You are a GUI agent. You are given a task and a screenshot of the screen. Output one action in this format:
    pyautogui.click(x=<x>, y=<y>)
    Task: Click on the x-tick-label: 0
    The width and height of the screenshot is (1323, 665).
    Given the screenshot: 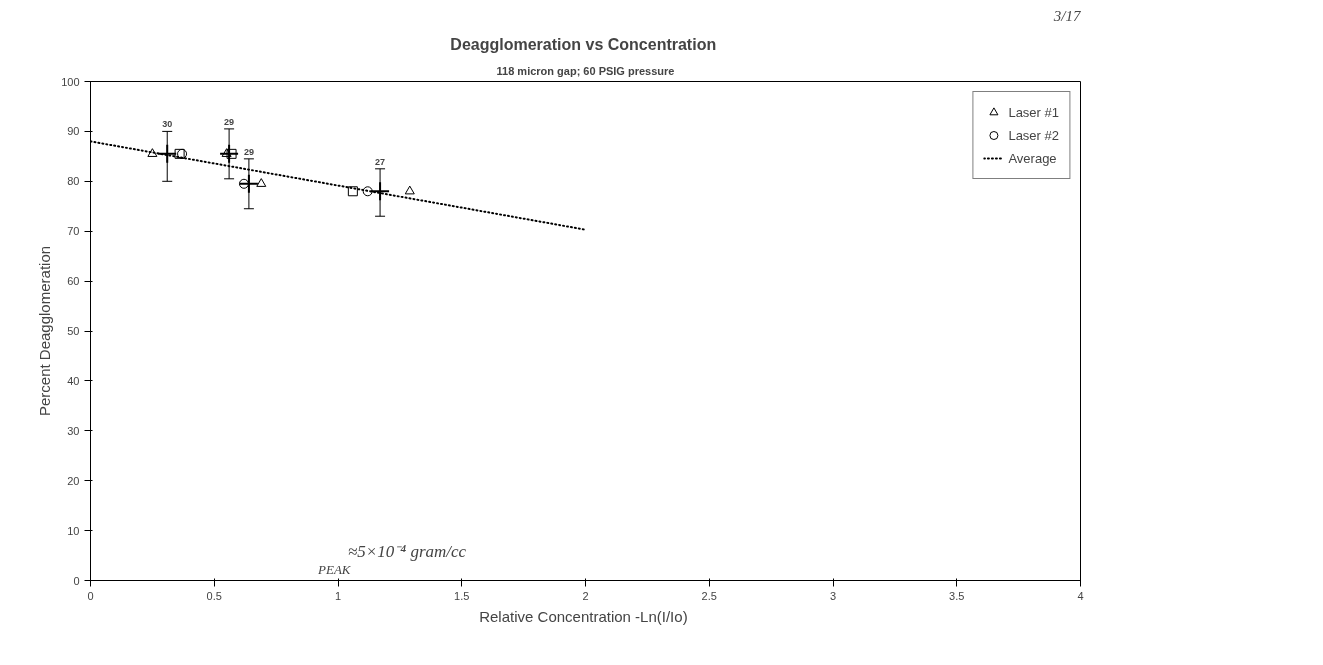 What is the action you would take?
    pyautogui.click(x=90, y=595)
    